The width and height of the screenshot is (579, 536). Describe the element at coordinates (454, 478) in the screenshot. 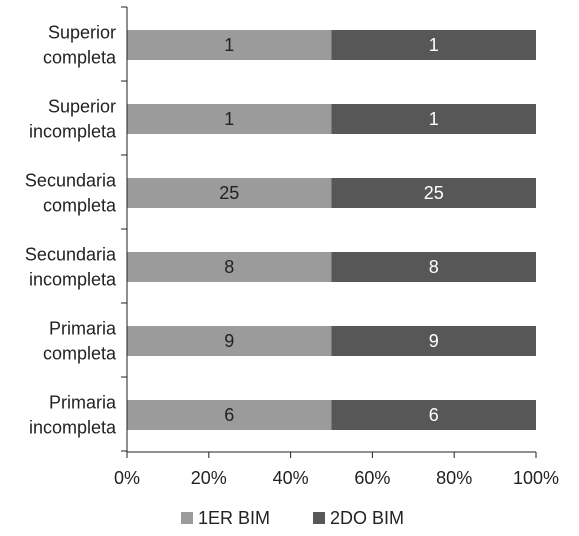

I see `x-tick-label: 80%` at that location.